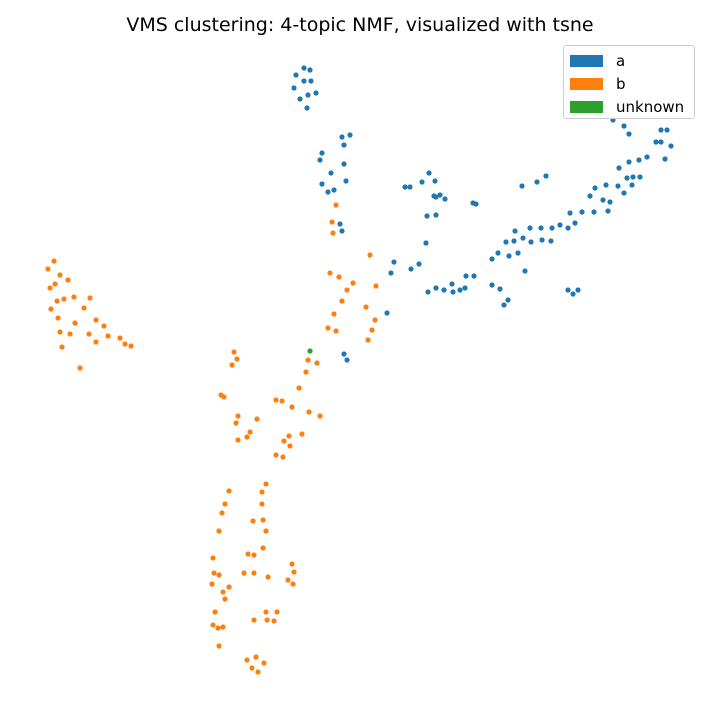 The width and height of the screenshot is (720, 720). Describe the element at coordinates (586, 84) in the screenshot. I see `legend-swatch-b` at that location.